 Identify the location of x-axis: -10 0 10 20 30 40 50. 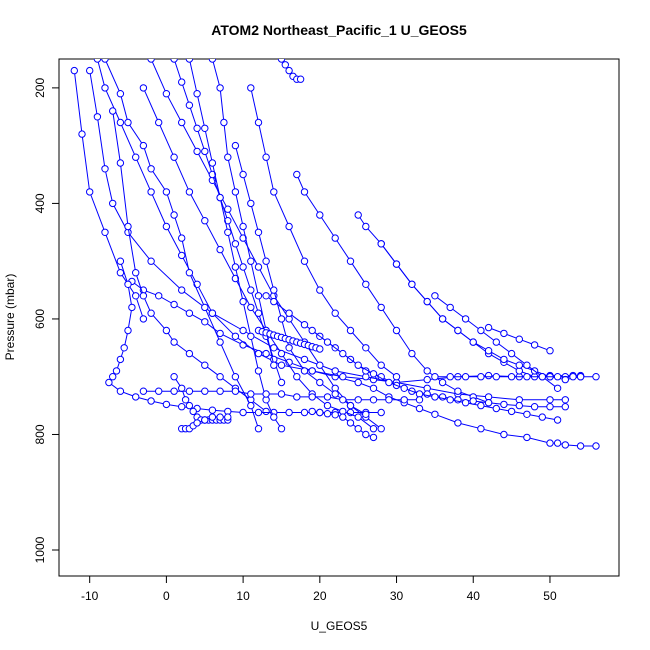
(319, 589).